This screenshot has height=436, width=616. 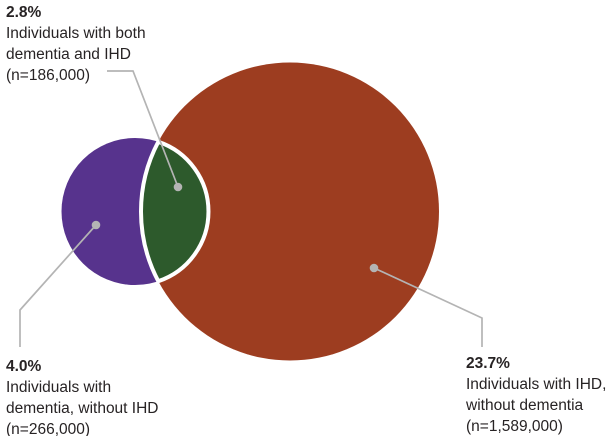 I want to click on leader-line-both, so click(x=143, y=129).